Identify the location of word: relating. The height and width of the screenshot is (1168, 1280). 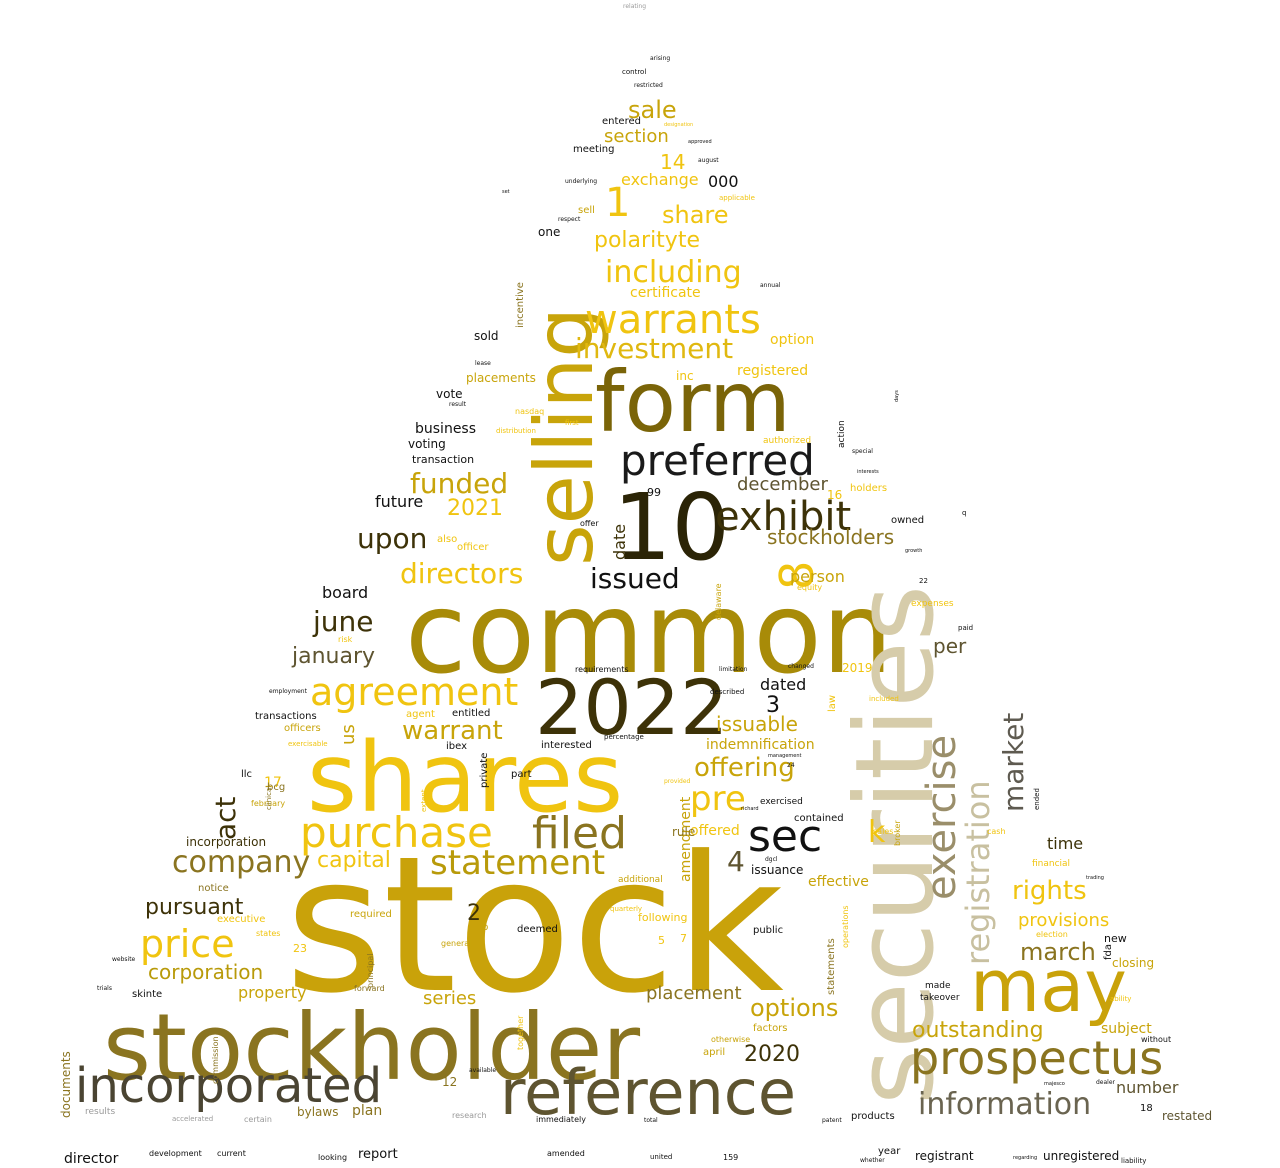
(635, 6).